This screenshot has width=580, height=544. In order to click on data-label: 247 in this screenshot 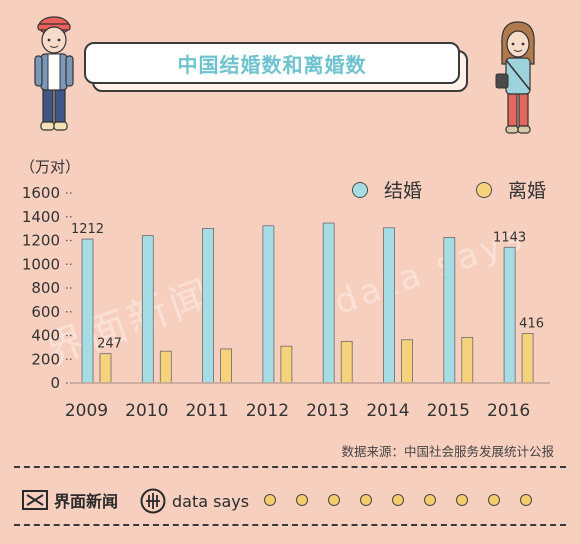, I will do `click(109, 344)`.